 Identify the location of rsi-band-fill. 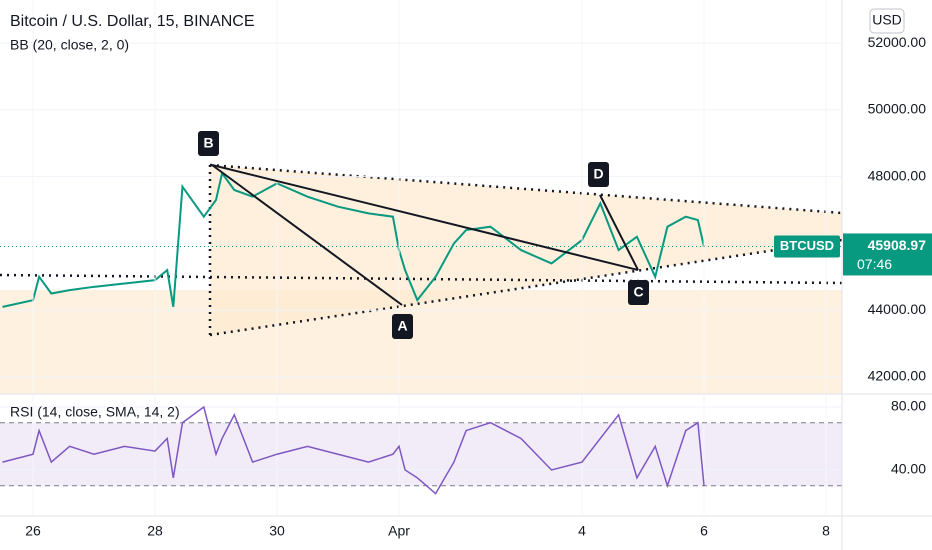
(421, 454).